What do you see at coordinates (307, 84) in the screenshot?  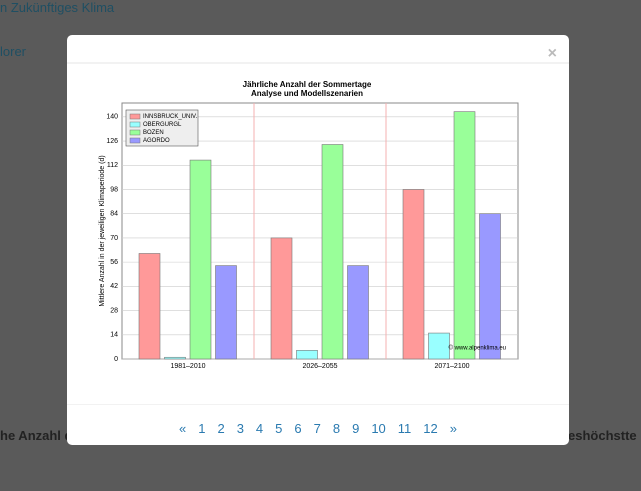 I see `chart-title: Jährliche Anzahl der Sommertage` at bounding box center [307, 84].